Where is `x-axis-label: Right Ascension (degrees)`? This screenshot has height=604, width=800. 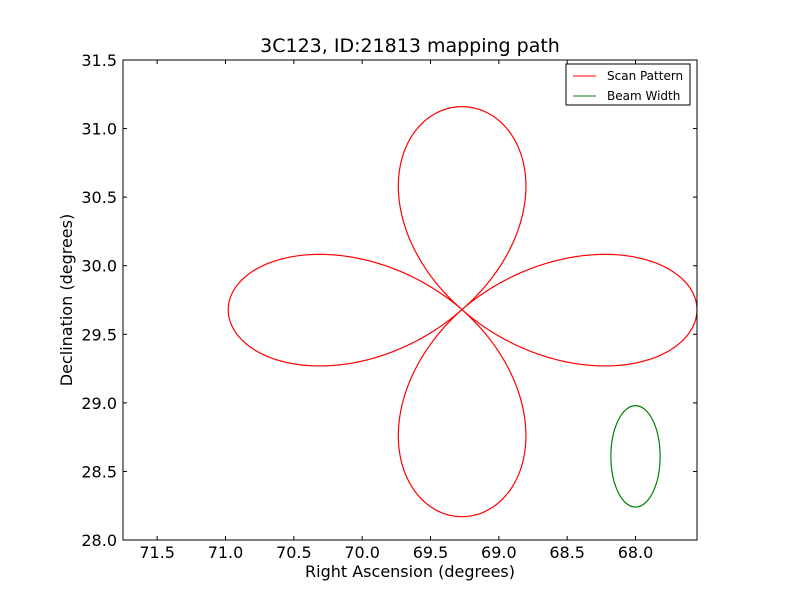
x-axis-label: Right Ascension (degrees) is located at coordinates (410, 571).